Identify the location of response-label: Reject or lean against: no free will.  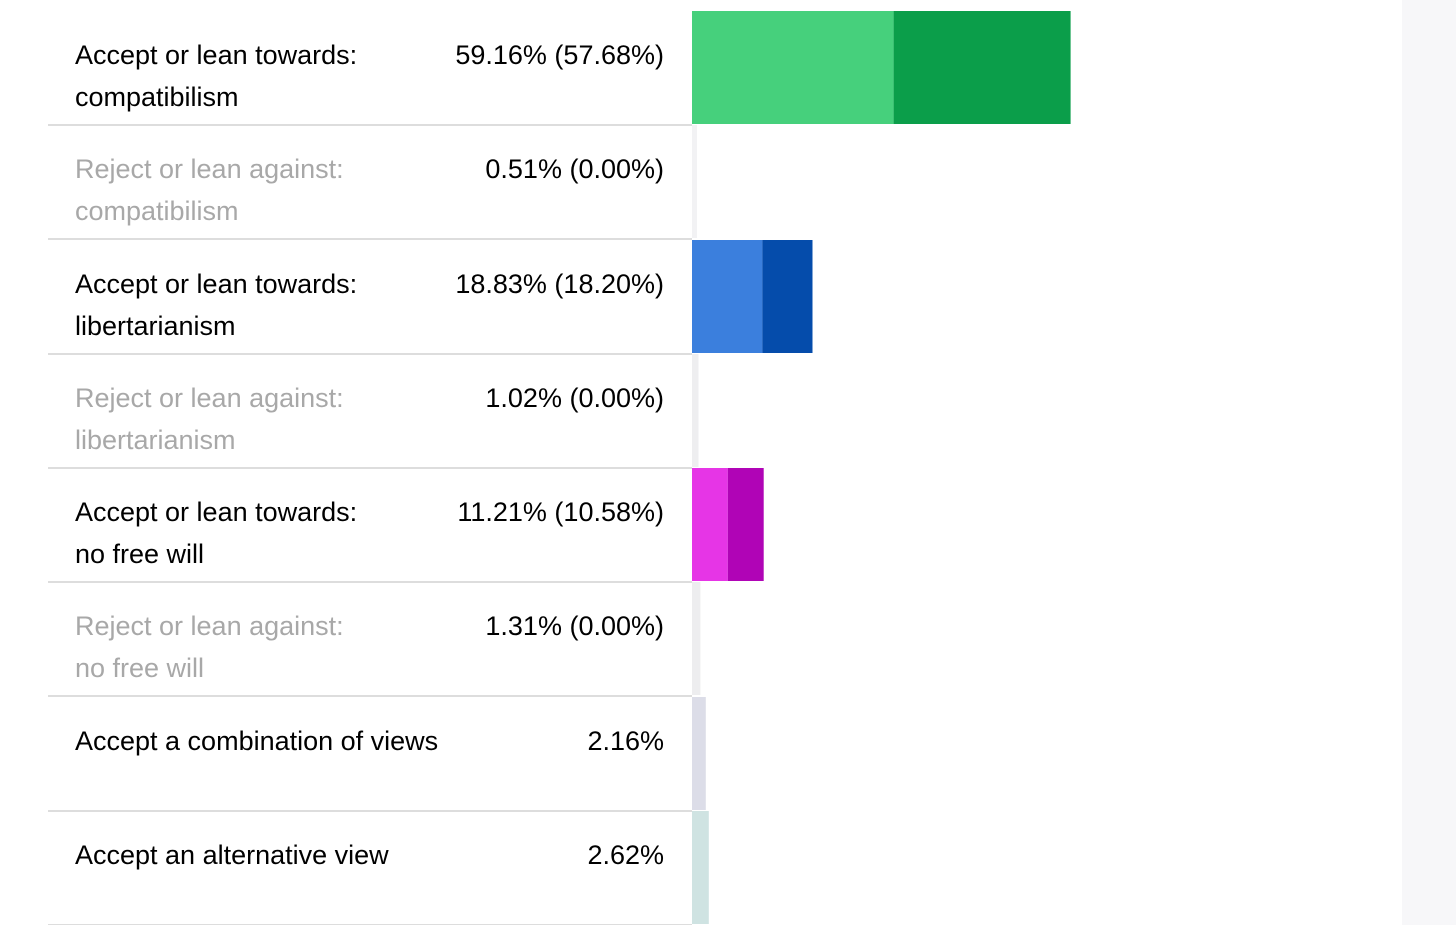
(209, 647).